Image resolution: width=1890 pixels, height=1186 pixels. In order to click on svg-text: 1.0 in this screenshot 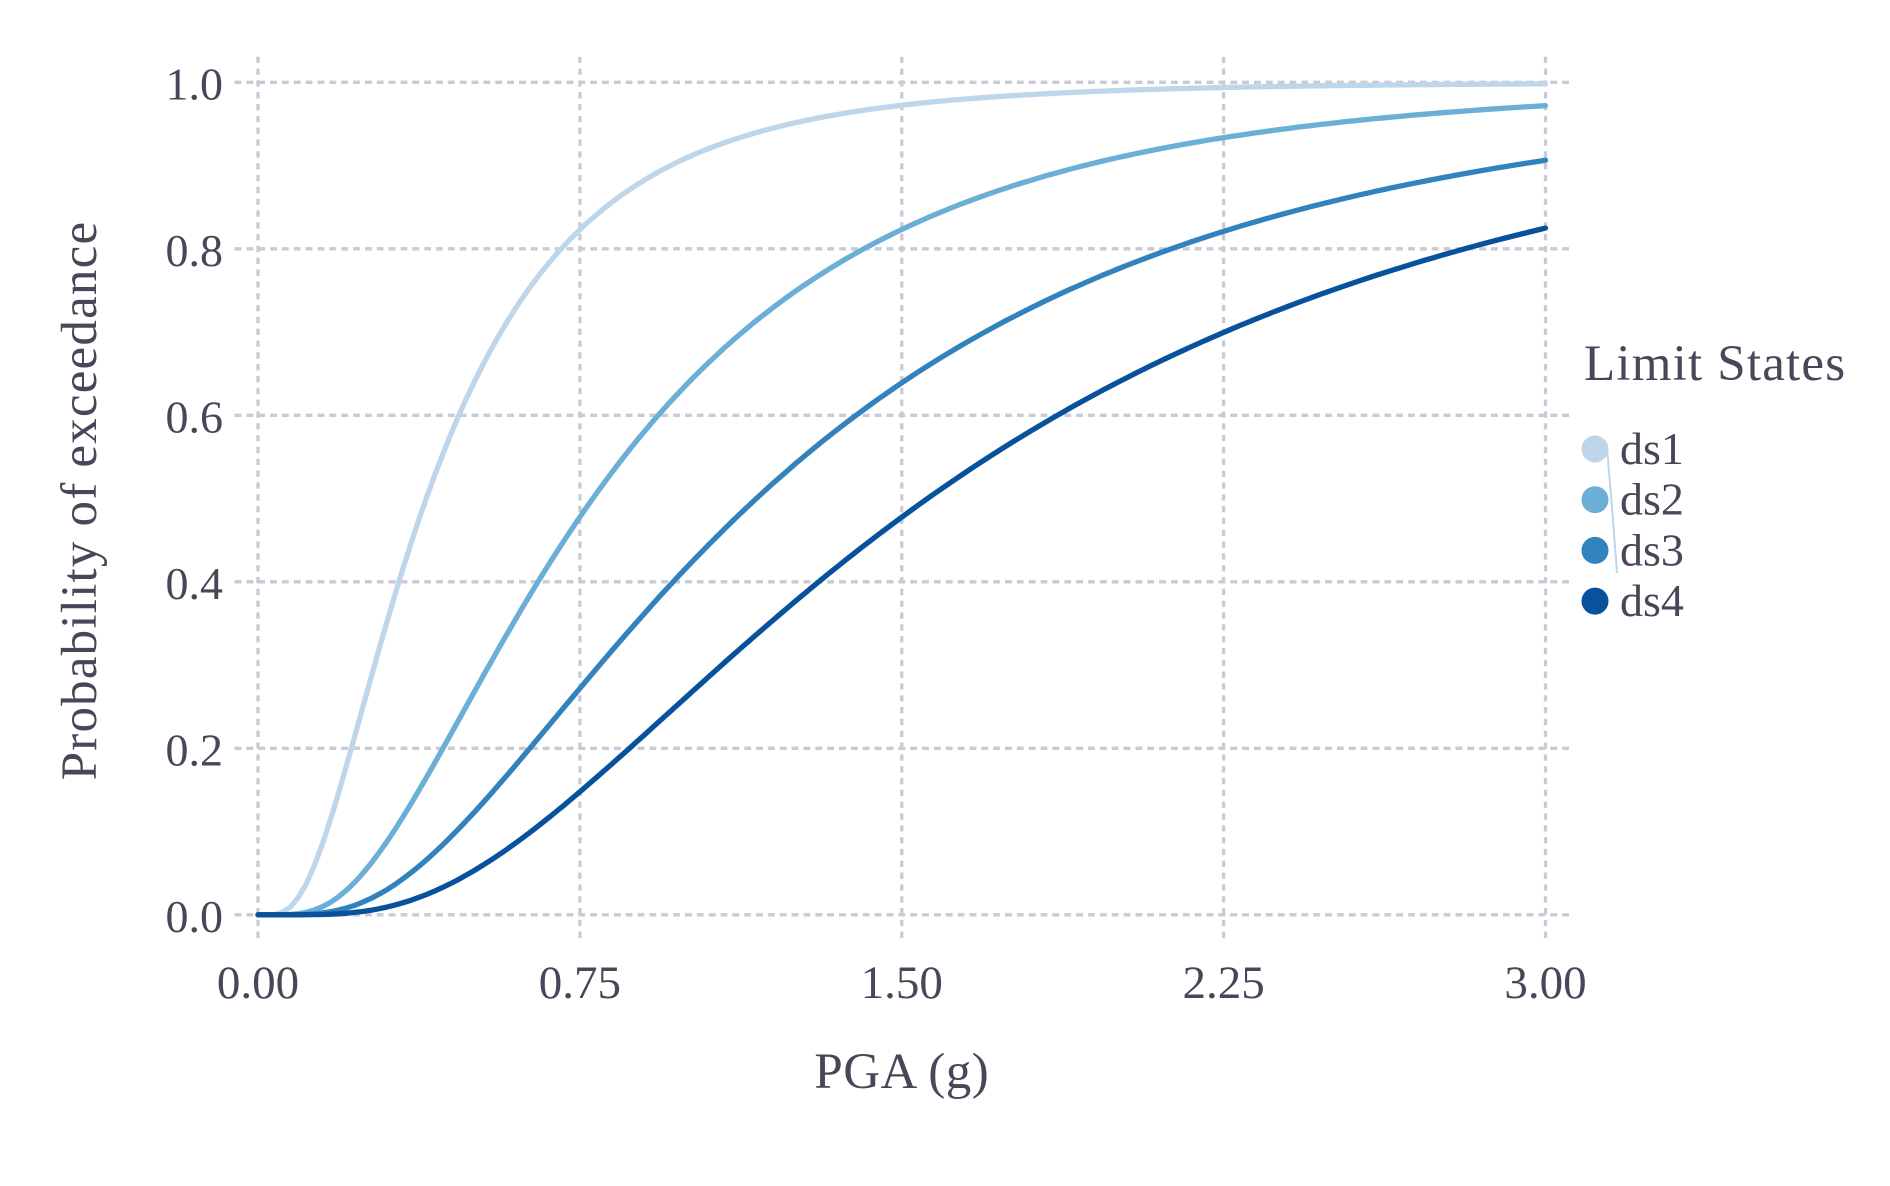, I will do `click(195, 83)`.